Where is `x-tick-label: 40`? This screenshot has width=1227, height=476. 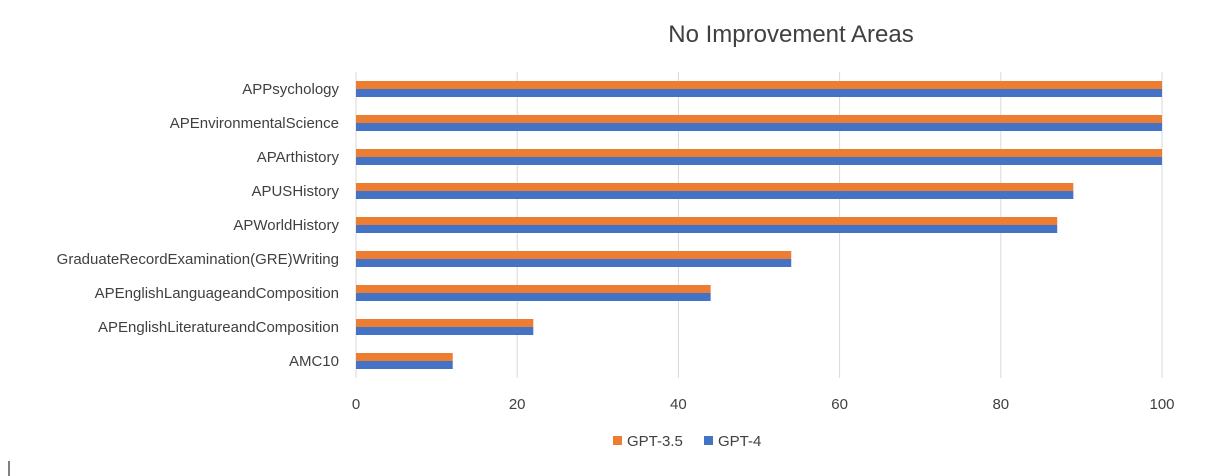 x-tick-label: 40 is located at coordinates (678, 404).